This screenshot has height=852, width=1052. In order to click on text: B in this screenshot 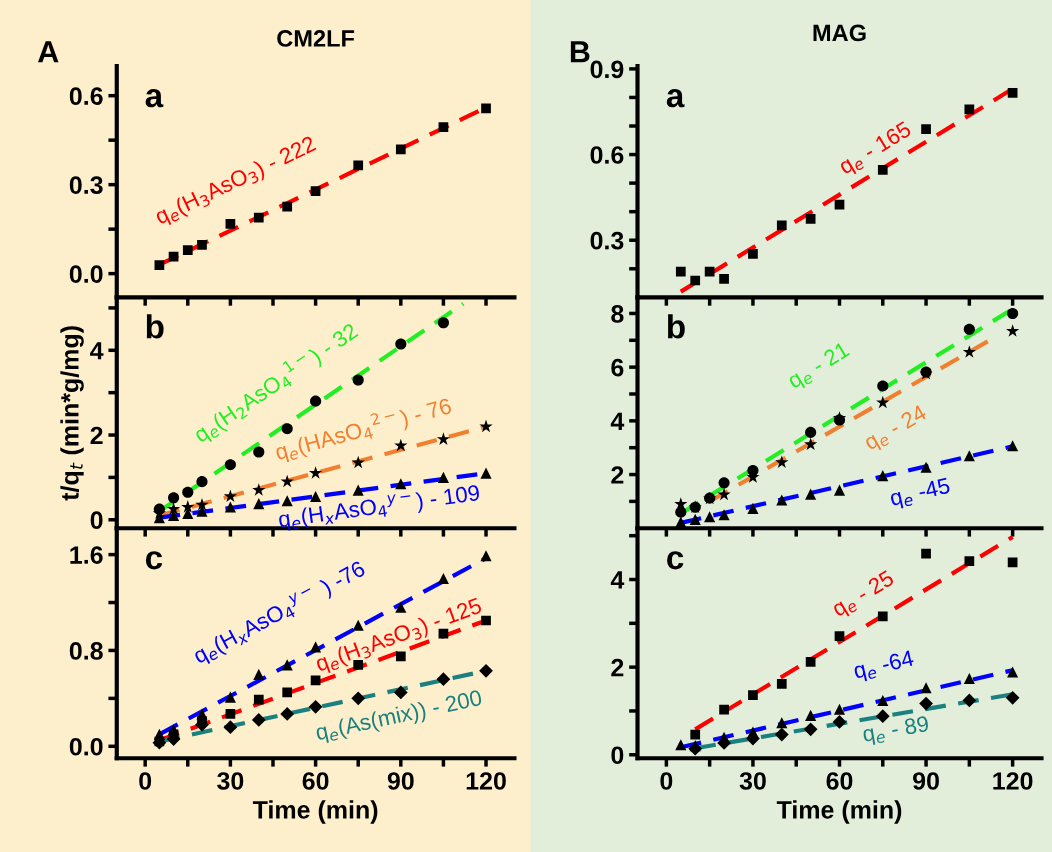, I will do `click(580, 52)`.